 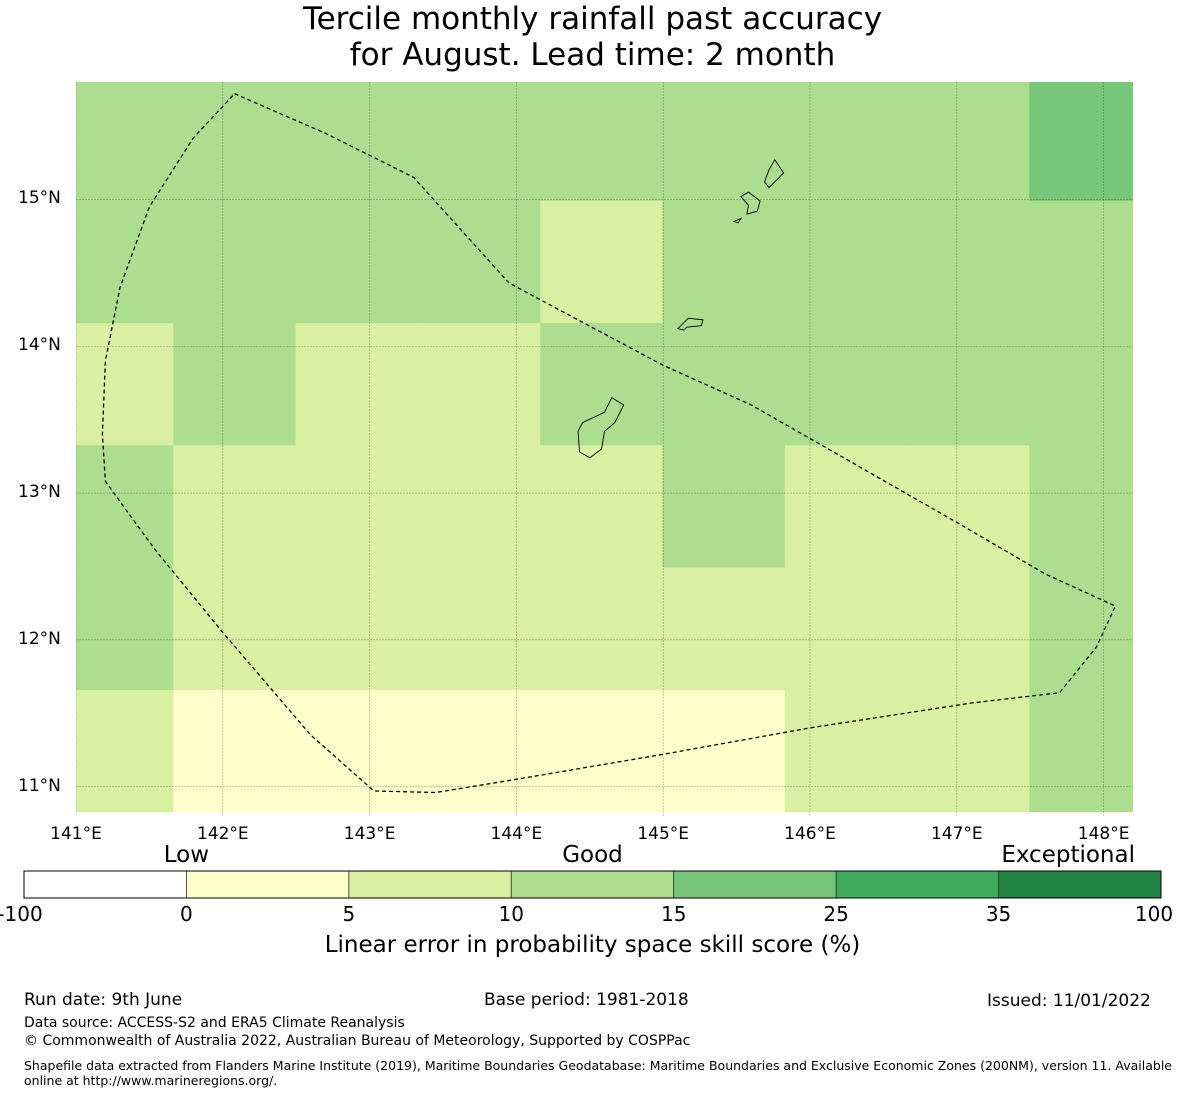 What do you see at coordinates (516, 834) in the screenshot?
I see `longitude-tick-label: 144°E` at bounding box center [516, 834].